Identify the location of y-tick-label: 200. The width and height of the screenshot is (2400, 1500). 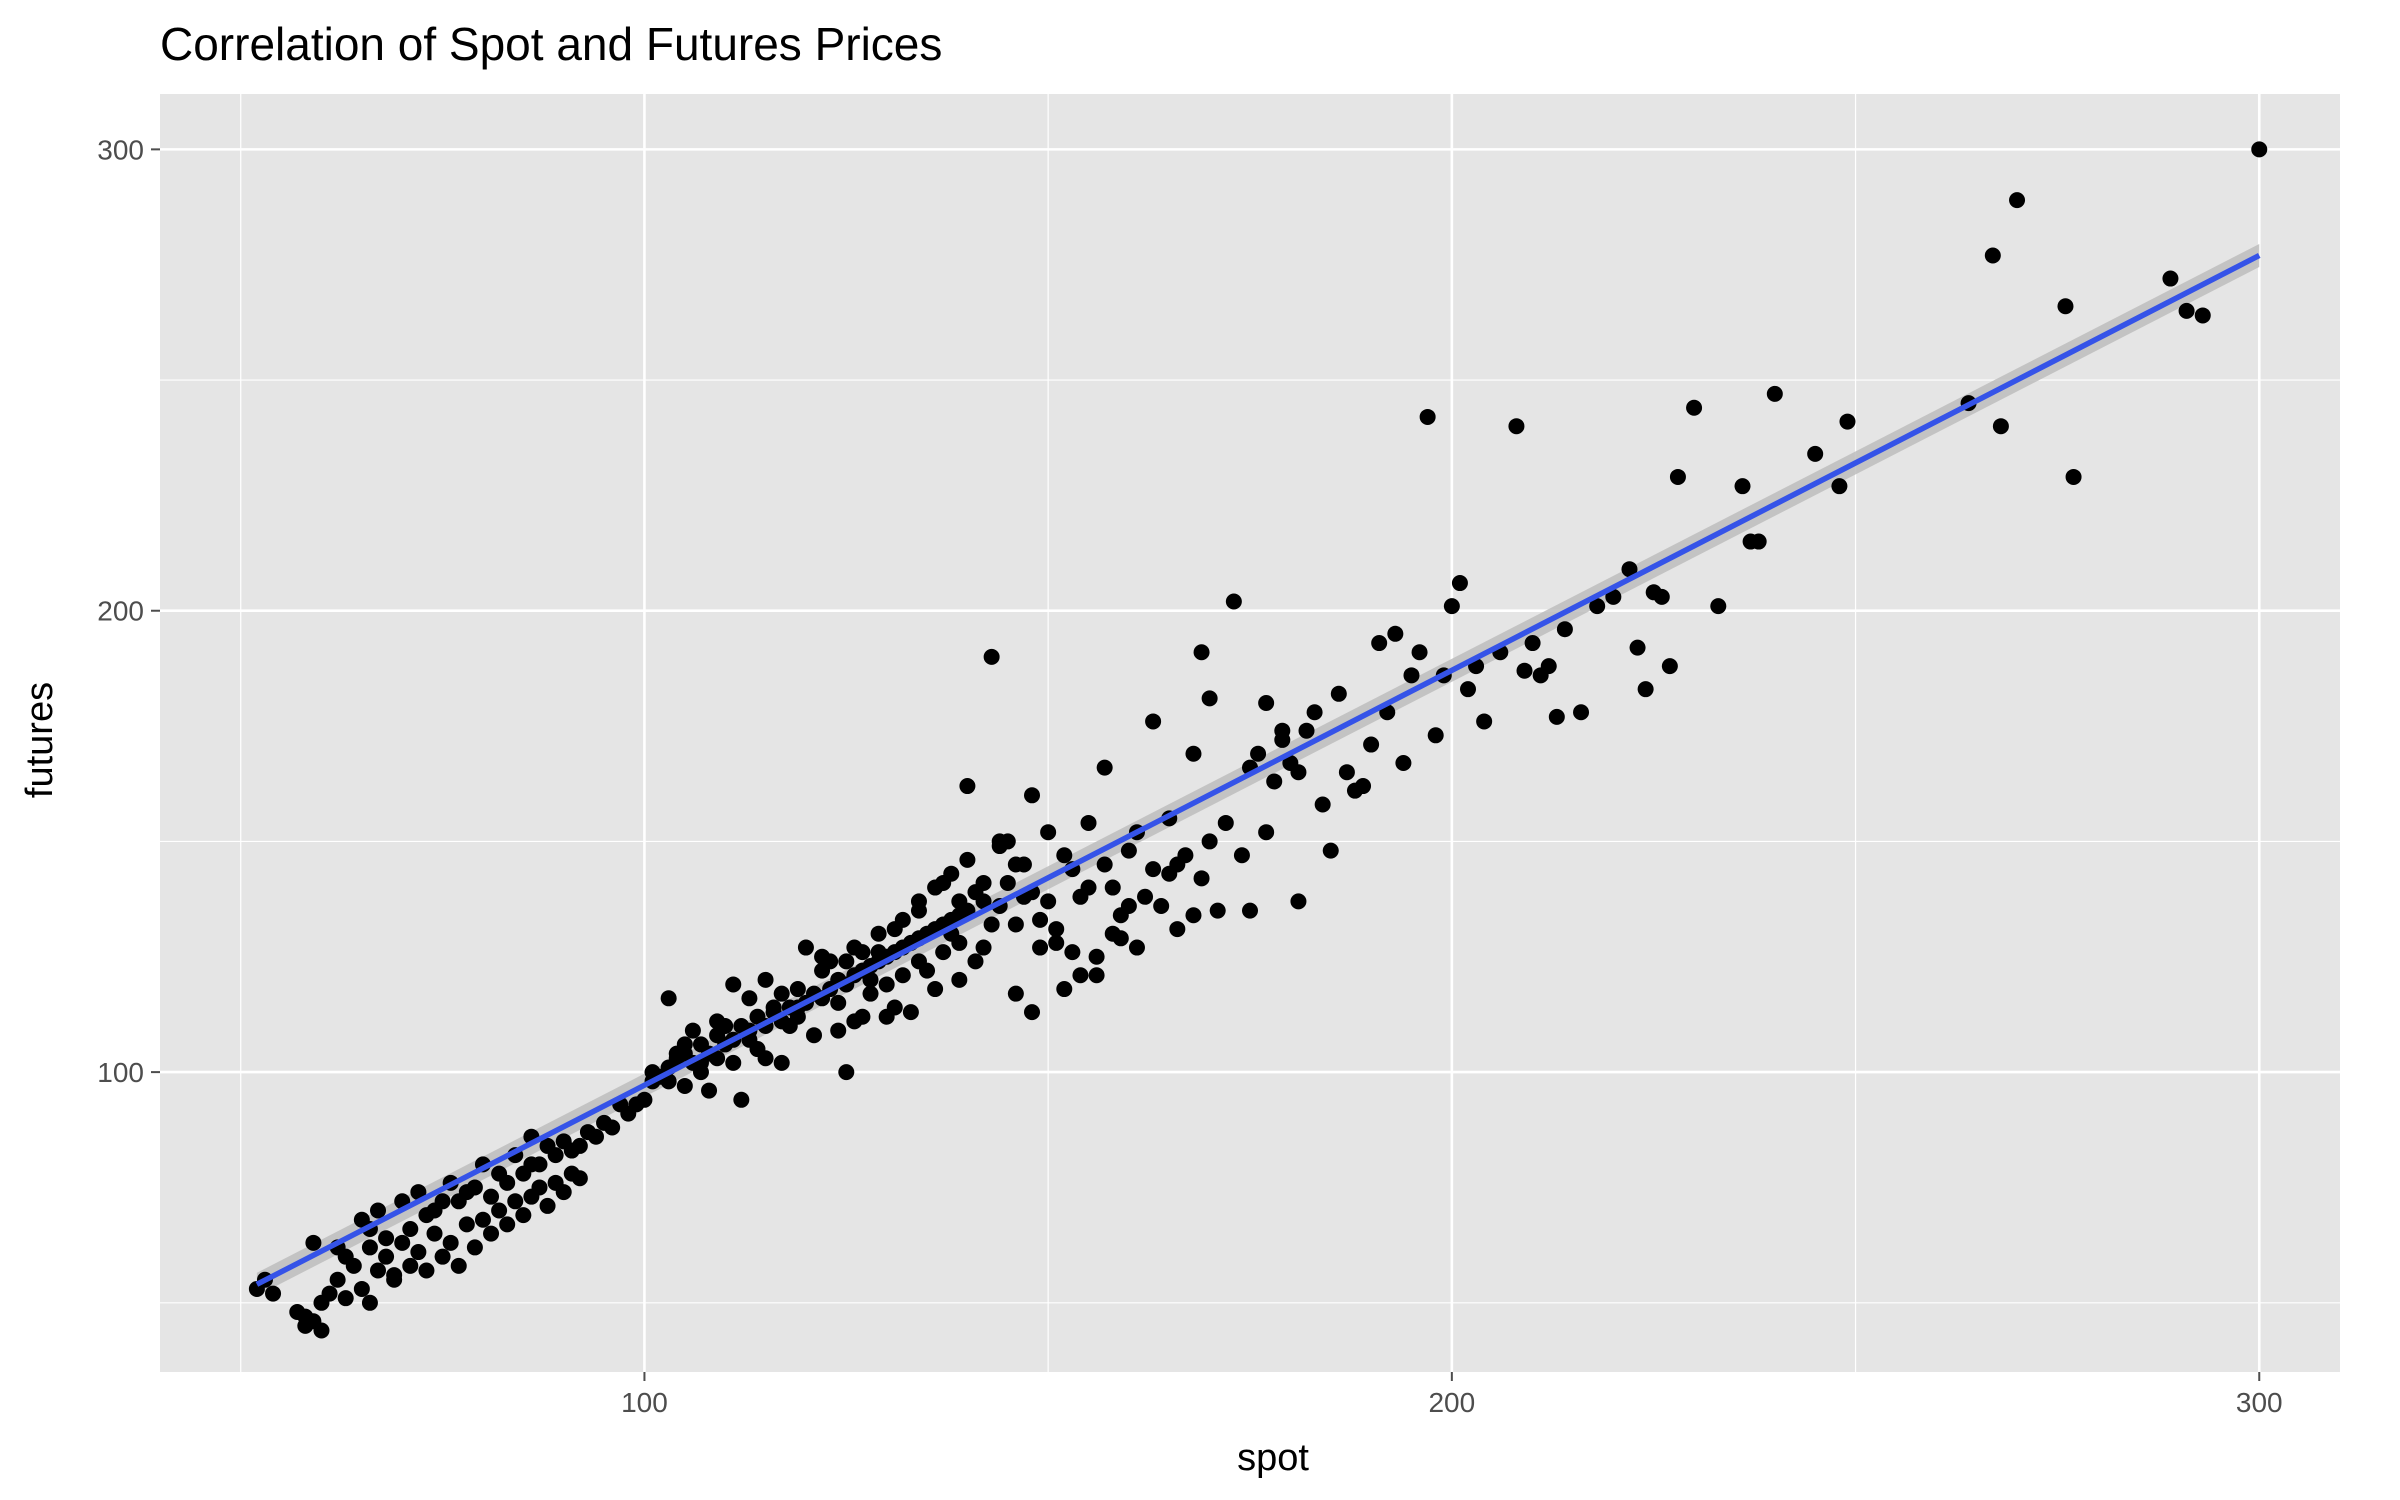
(120, 611).